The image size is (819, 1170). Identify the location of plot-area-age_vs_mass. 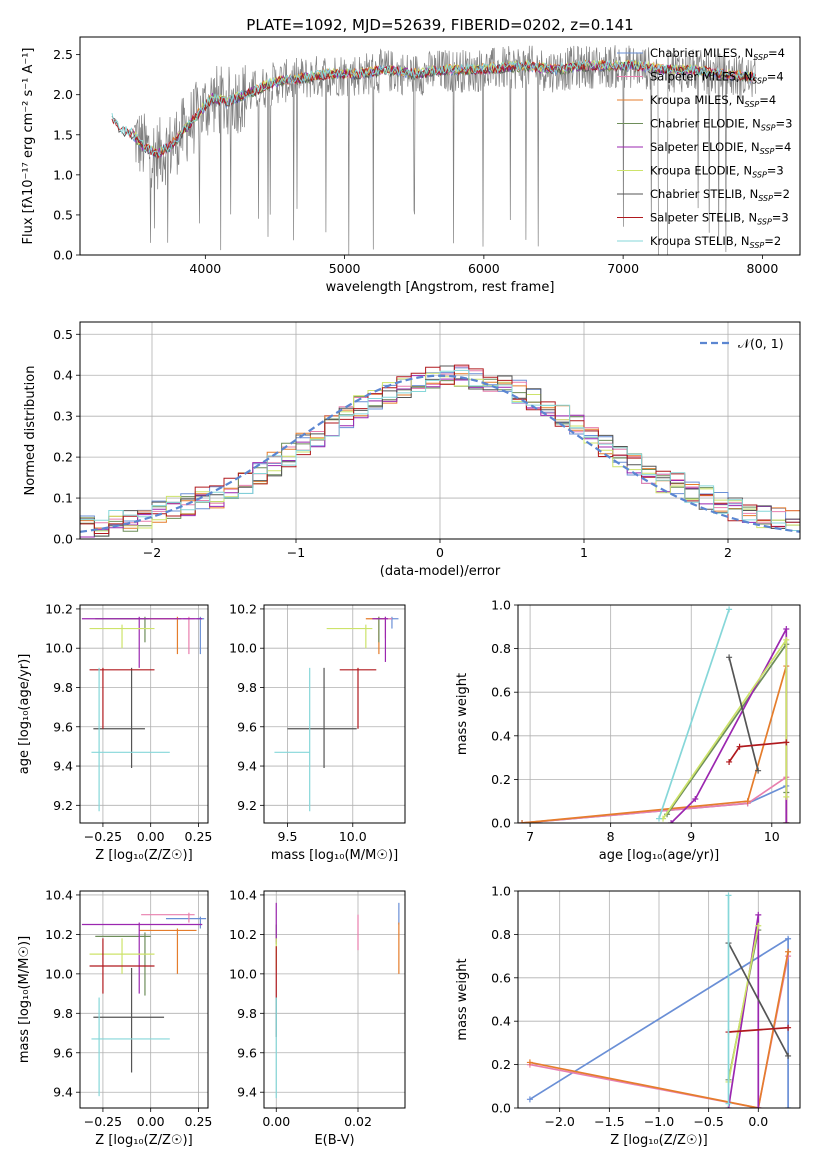
(336, 714).